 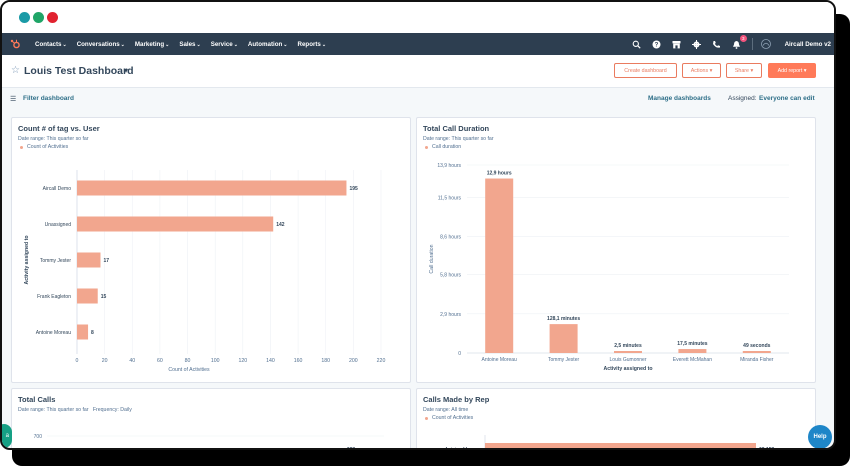 I want to click on window-control-green, so click(x=38, y=17).